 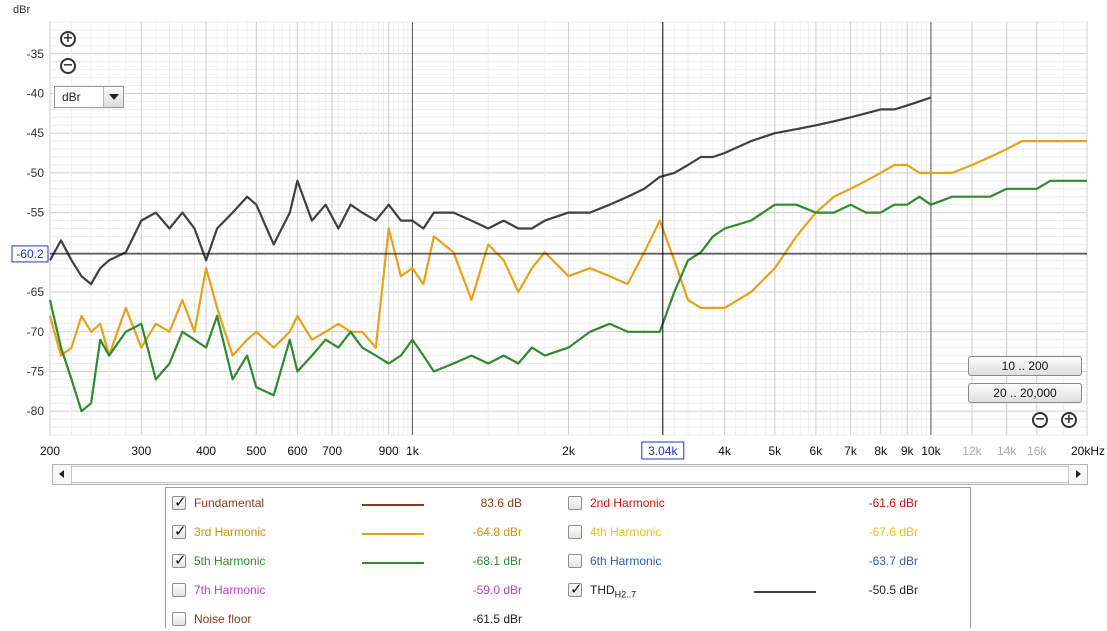 What do you see at coordinates (763, 505) in the screenshot?
I see `legend-item: 2nd Harmonic -61.6 dBr` at bounding box center [763, 505].